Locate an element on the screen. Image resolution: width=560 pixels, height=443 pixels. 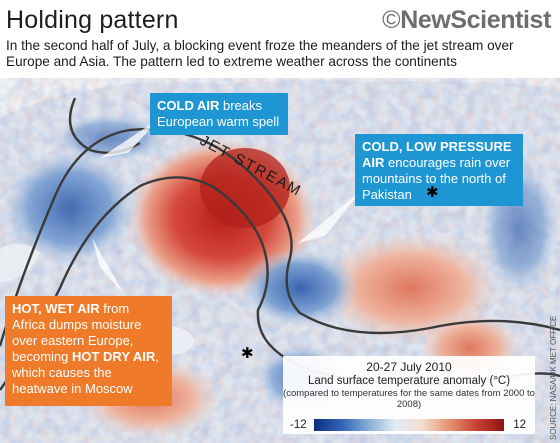
source-text: SOURCE: NASA/UK MET OFFICE is located at coordinates (553, 377).